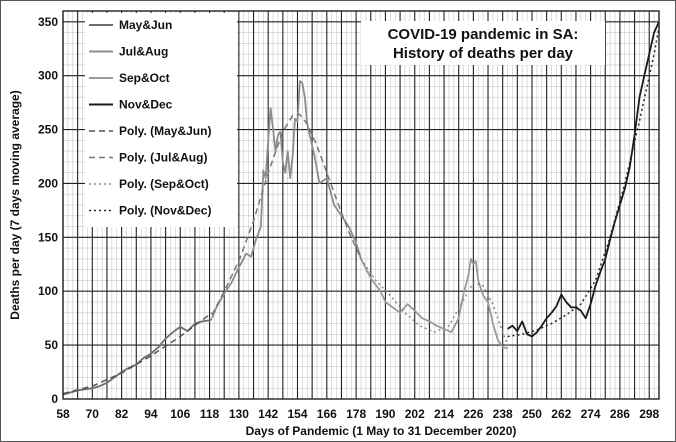  I want to click on legend-label: Sep&Oct, so click(144, 78).